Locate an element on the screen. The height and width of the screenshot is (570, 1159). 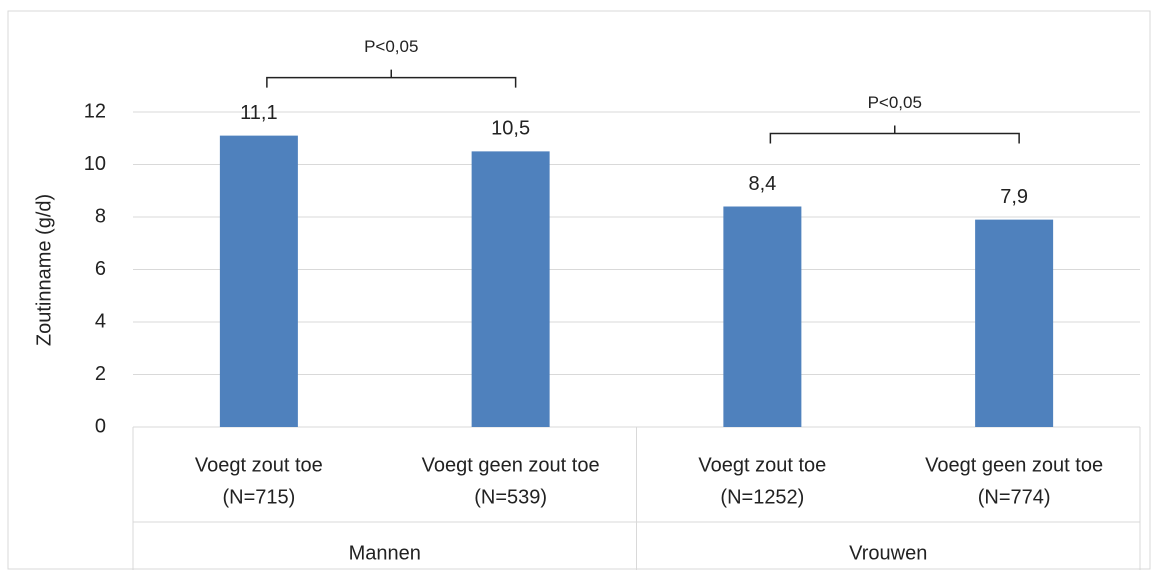
x-tick-label: (N=1252) is located at coordinates (762, 497).